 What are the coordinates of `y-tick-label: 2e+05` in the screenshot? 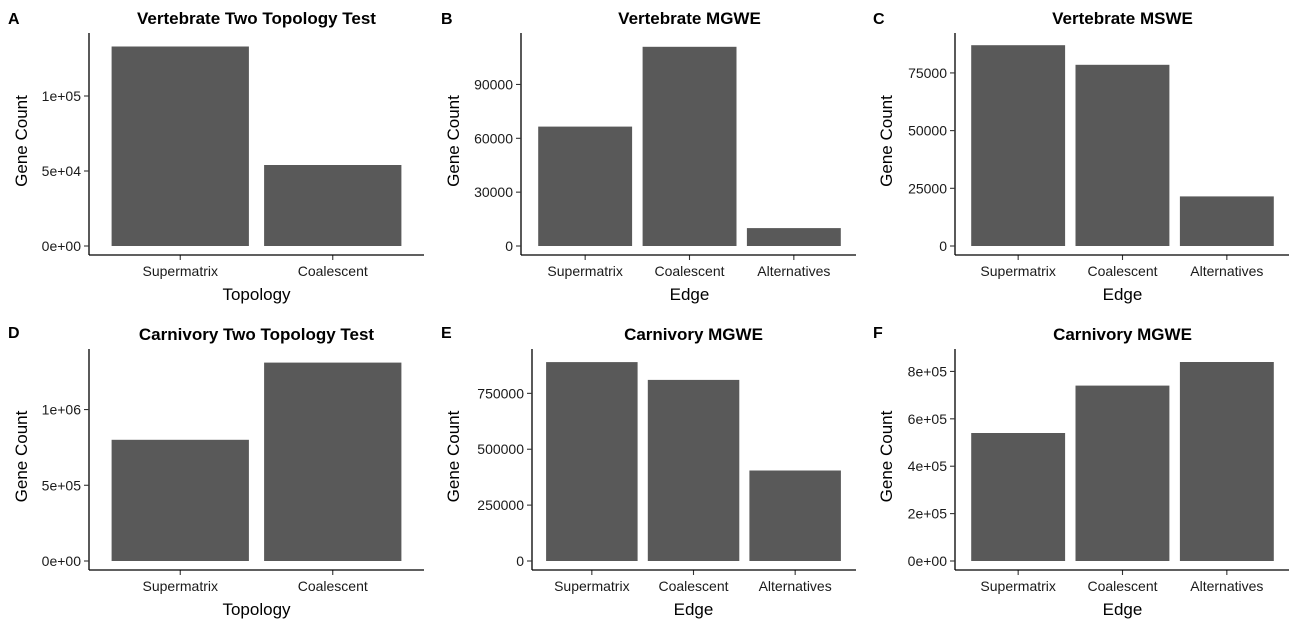 It's located at (928, 514).